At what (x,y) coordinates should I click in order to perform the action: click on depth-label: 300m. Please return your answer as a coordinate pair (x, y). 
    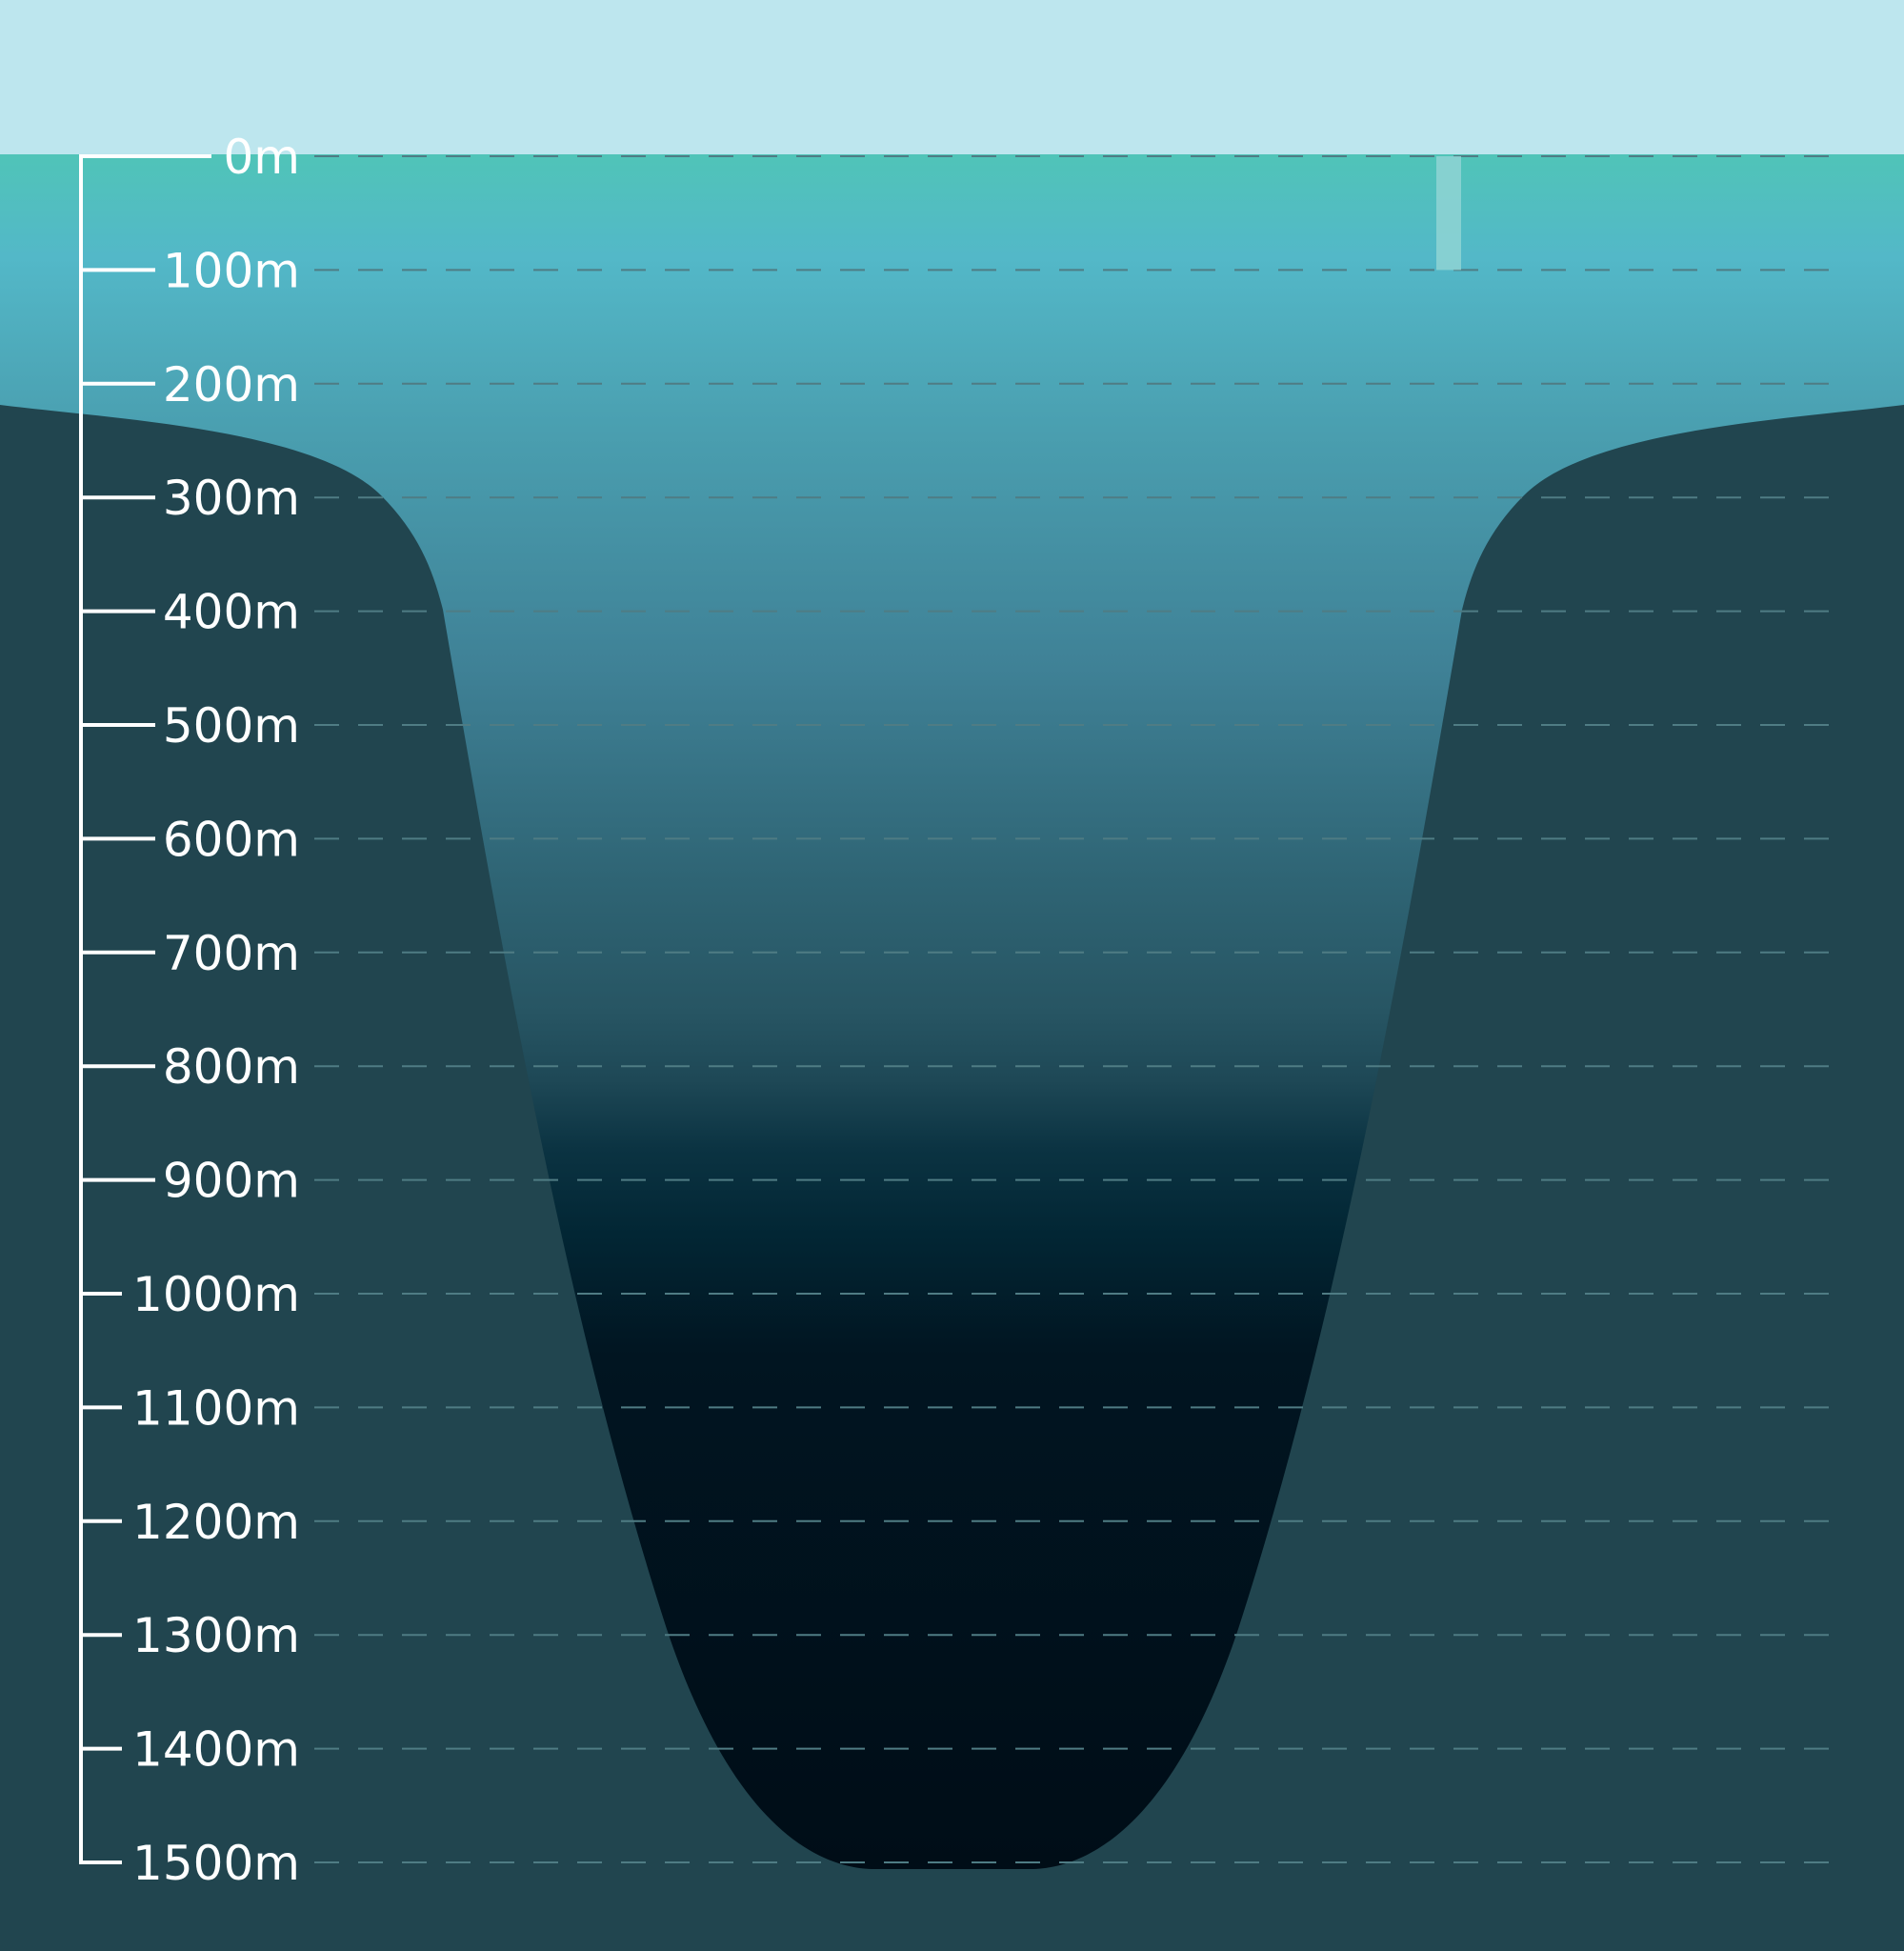
    Looking at the image, I should click on (232, 498).